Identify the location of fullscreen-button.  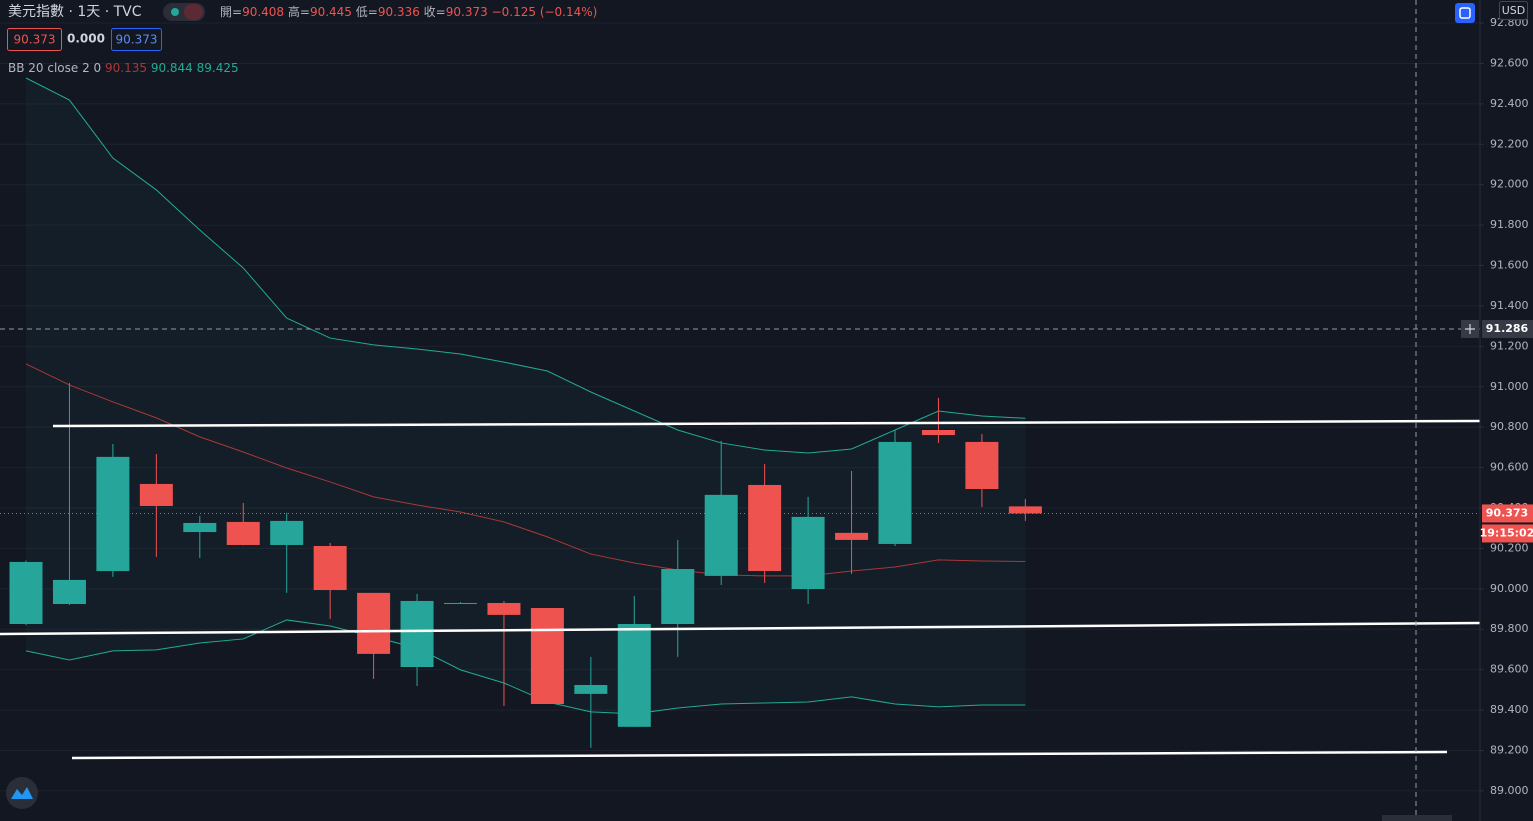
(1465, 13).